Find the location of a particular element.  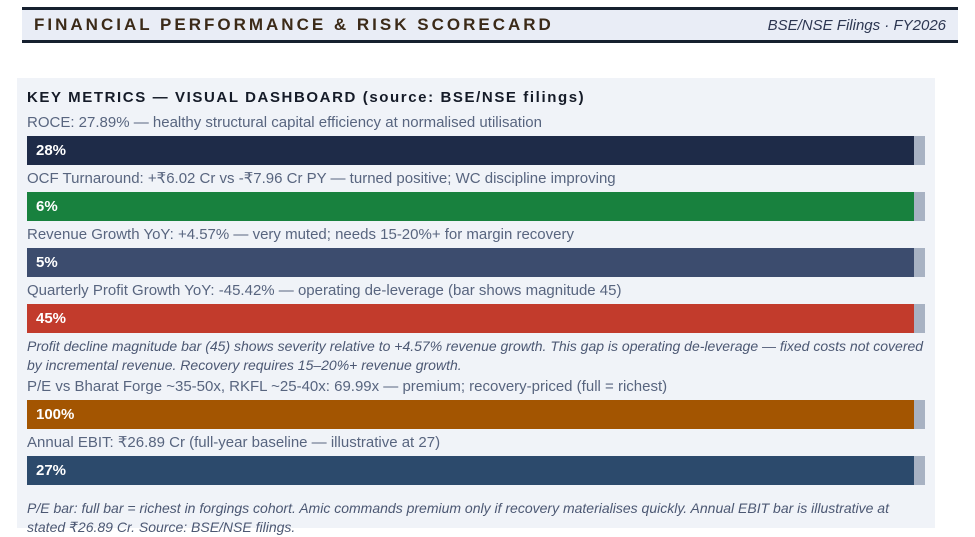

bar-value-label: 27% is located at coordinates (51, 470).